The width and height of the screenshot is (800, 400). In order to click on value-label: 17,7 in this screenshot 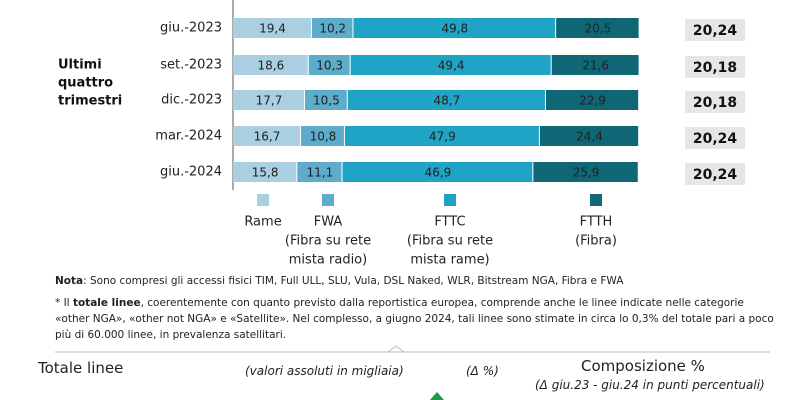, I will do `click(269, 101)`.